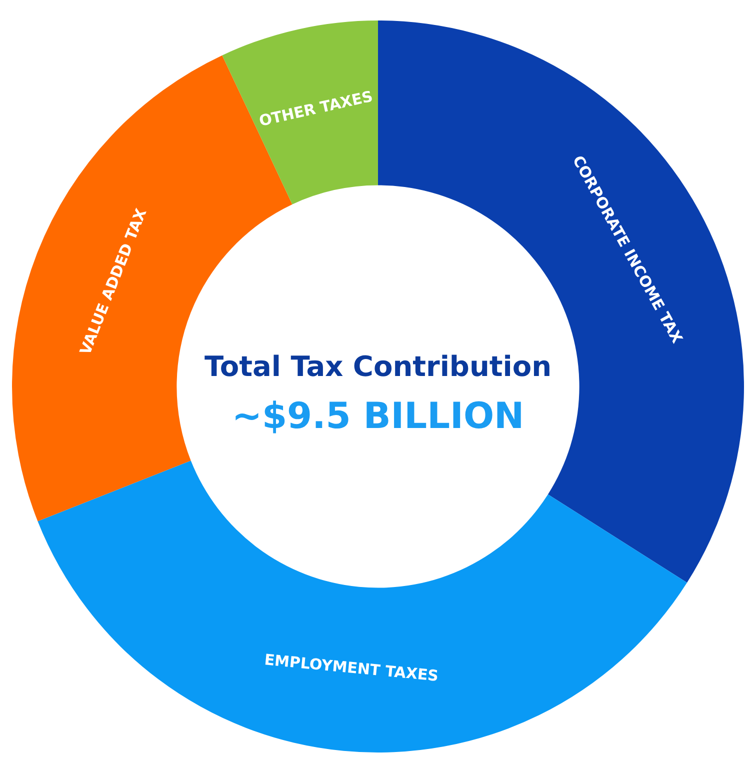 This screenshot has width=748, height=773. Describe the element at coordinates (378, 366) in the screenshot. I see `text: Total Tax Contribution` at that location.